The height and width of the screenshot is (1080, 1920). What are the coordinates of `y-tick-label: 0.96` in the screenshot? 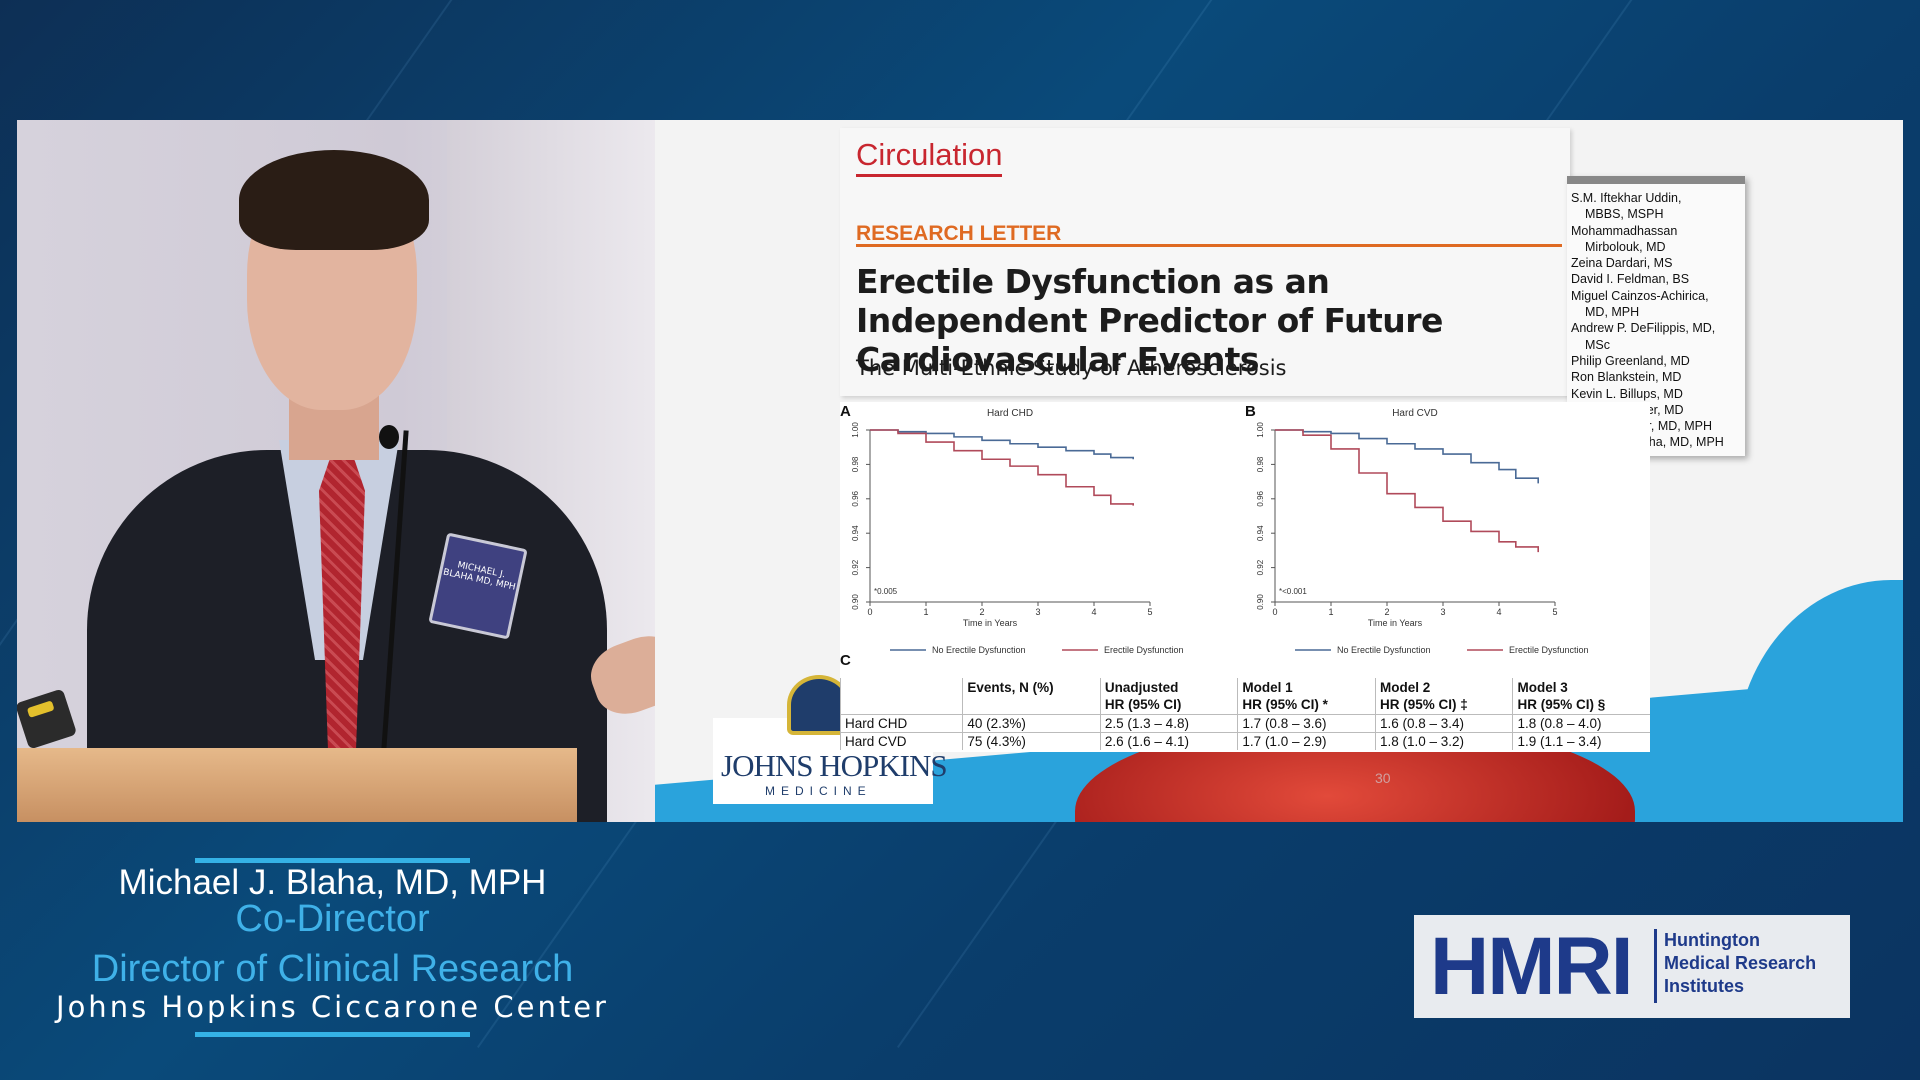 It's located at (1260, 498).